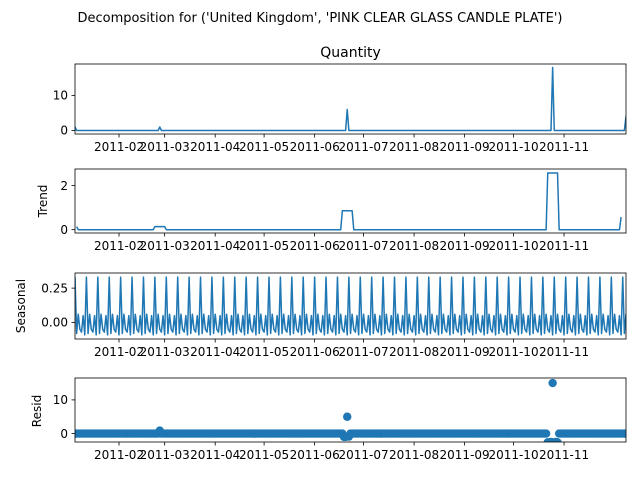 The image size is (640, 480). Describe the element at coordinates (315, 455) in the screenshot. I see `resid-xtick-label: 2011-06` at that location.